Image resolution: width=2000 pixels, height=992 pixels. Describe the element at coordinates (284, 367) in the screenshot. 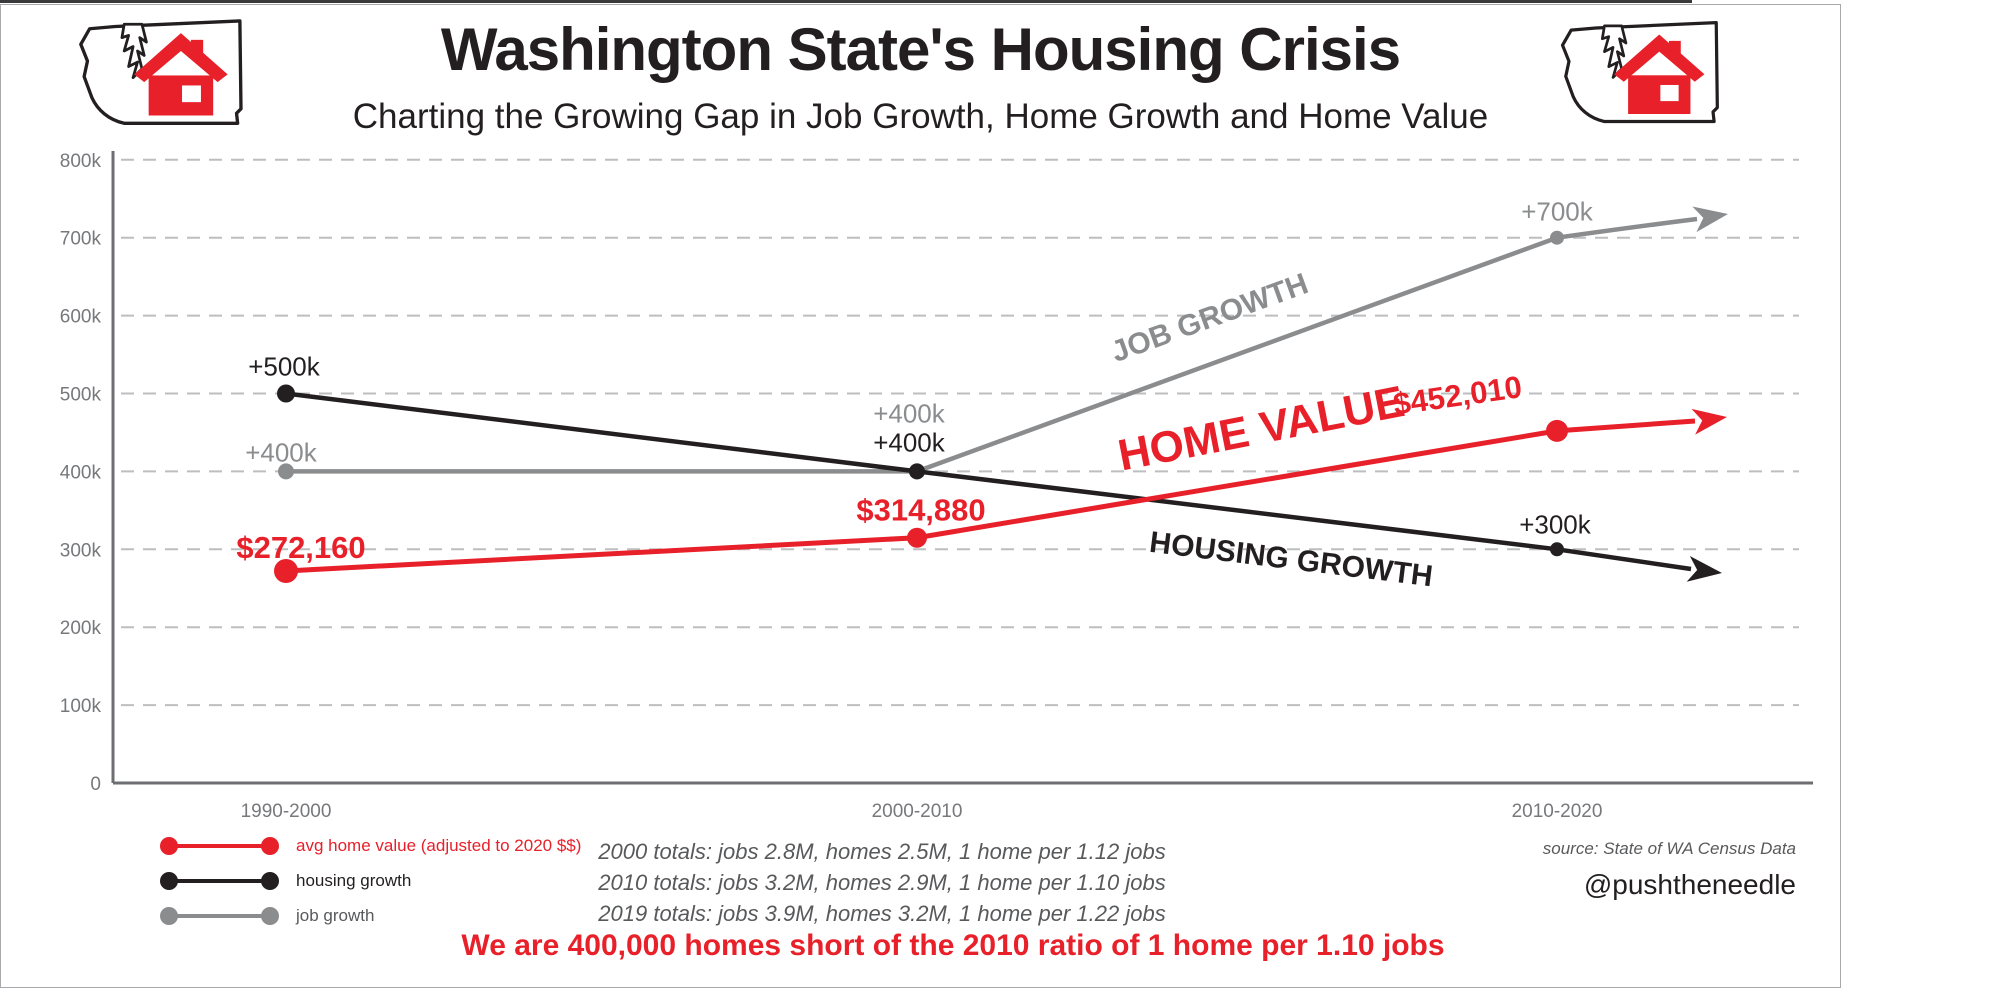

I see `point-label: +500k` at that location.